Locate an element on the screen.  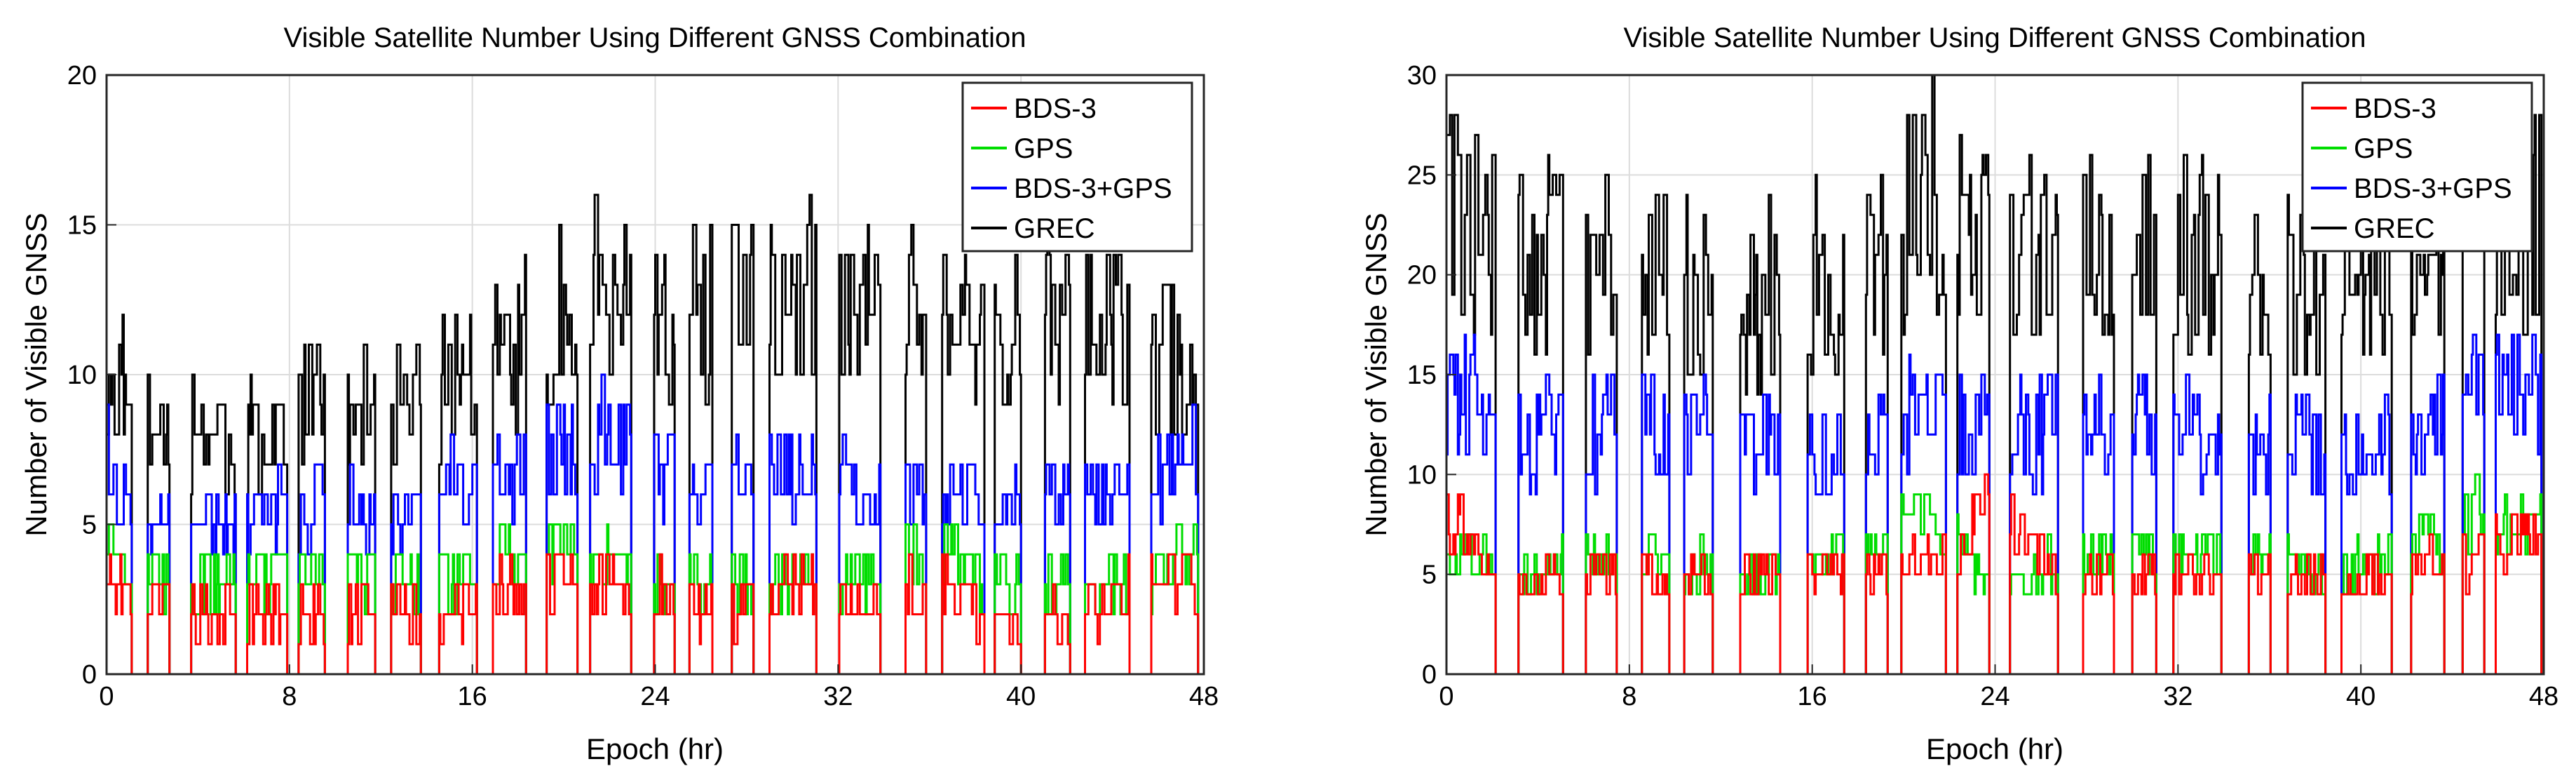
left-legend-item-bds3-gps: BDS-3+GPS is located at coordinates (1071, 188).